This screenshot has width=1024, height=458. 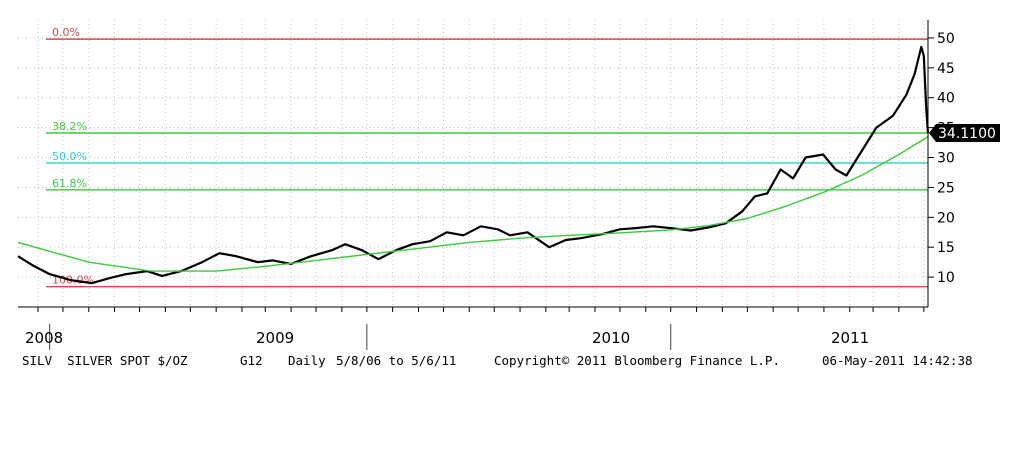 I want to click on x-label-2011: 2011, so click(x=850, y=338).